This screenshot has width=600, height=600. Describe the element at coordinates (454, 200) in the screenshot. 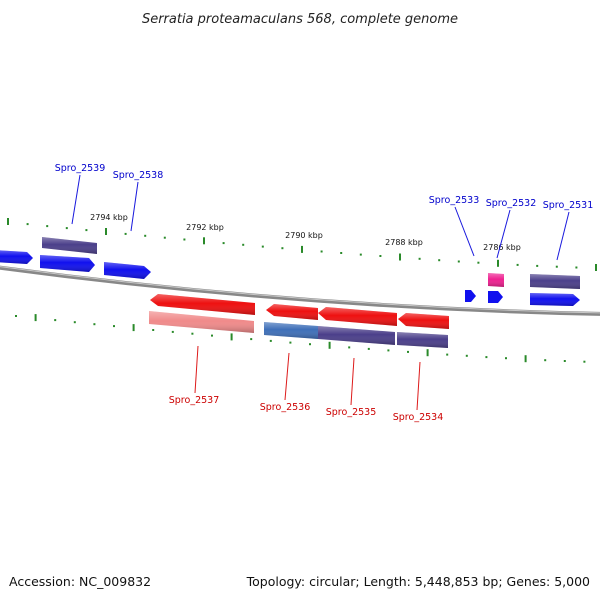

I see `gene-label-spro-2533: Spro_2533` at that location.